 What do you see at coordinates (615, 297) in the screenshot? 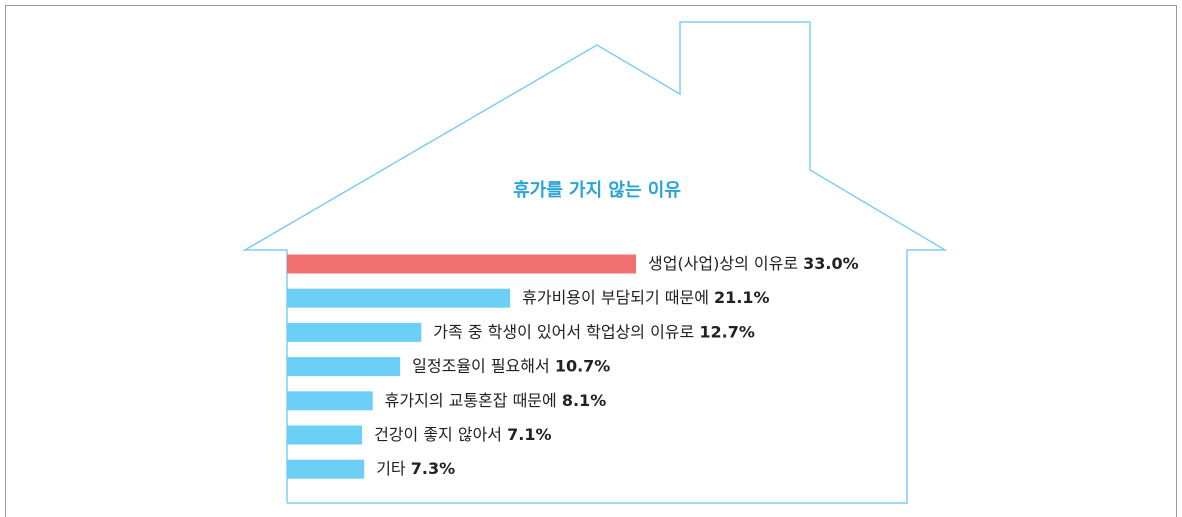
I see `category-label: 휴가비용이 부담되기 때문에` at bounding box center [615, 297].